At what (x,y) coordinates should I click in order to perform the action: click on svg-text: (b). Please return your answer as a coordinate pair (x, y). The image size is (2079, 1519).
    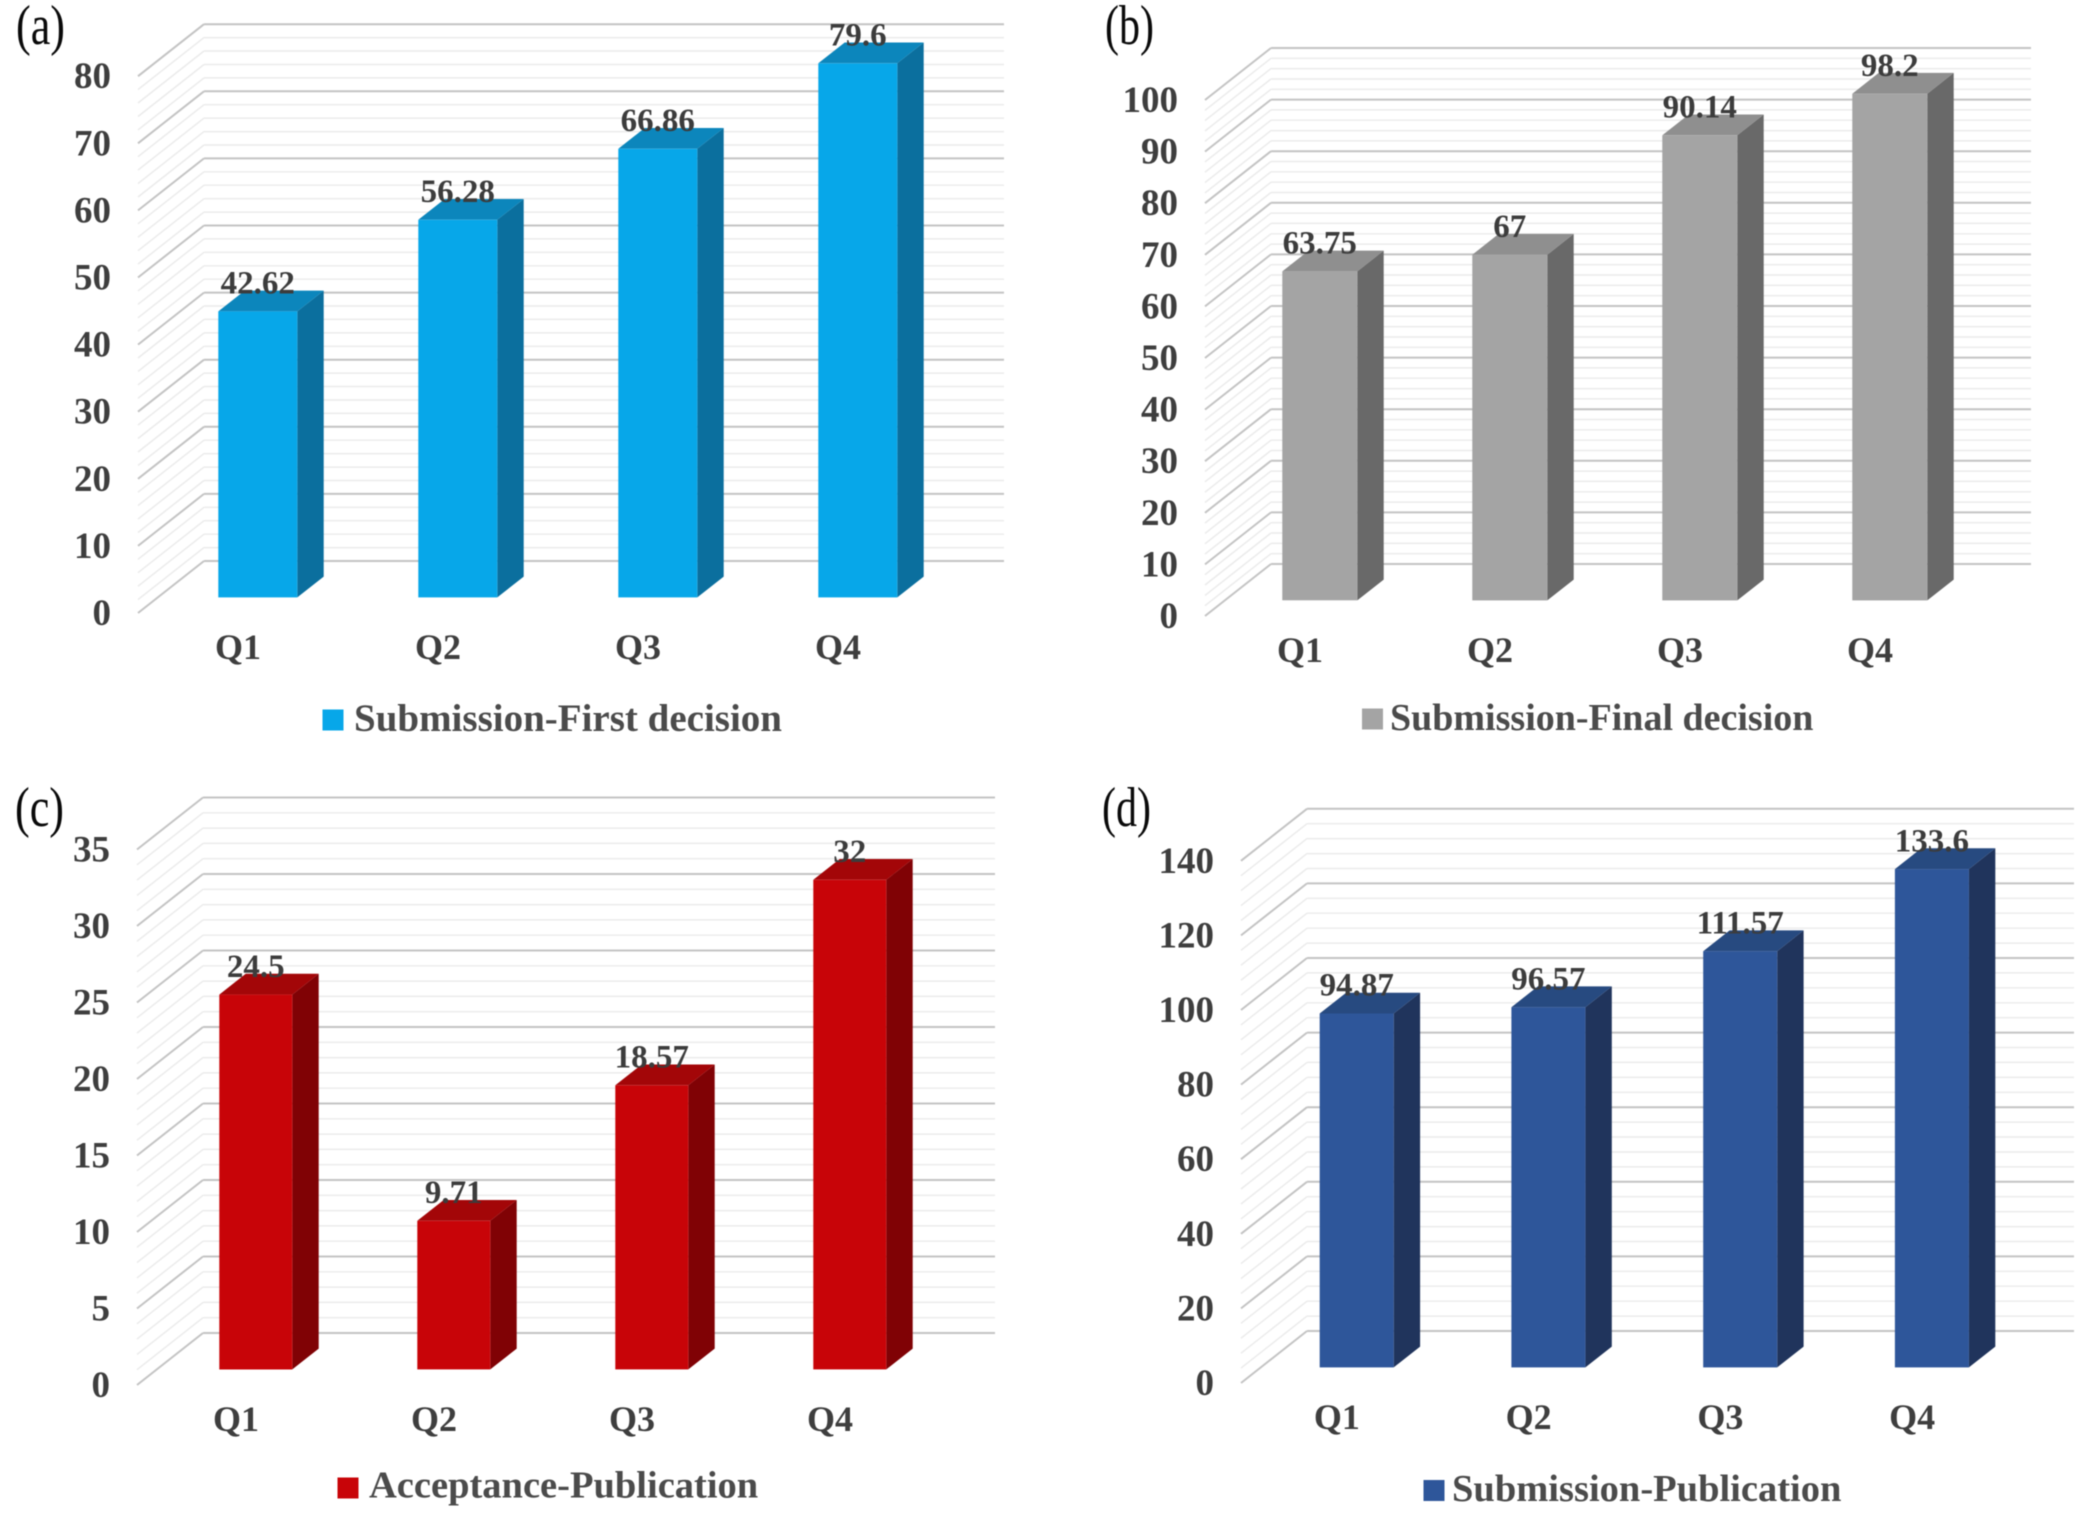
    Looking at the image, I should click on (1129, 28).